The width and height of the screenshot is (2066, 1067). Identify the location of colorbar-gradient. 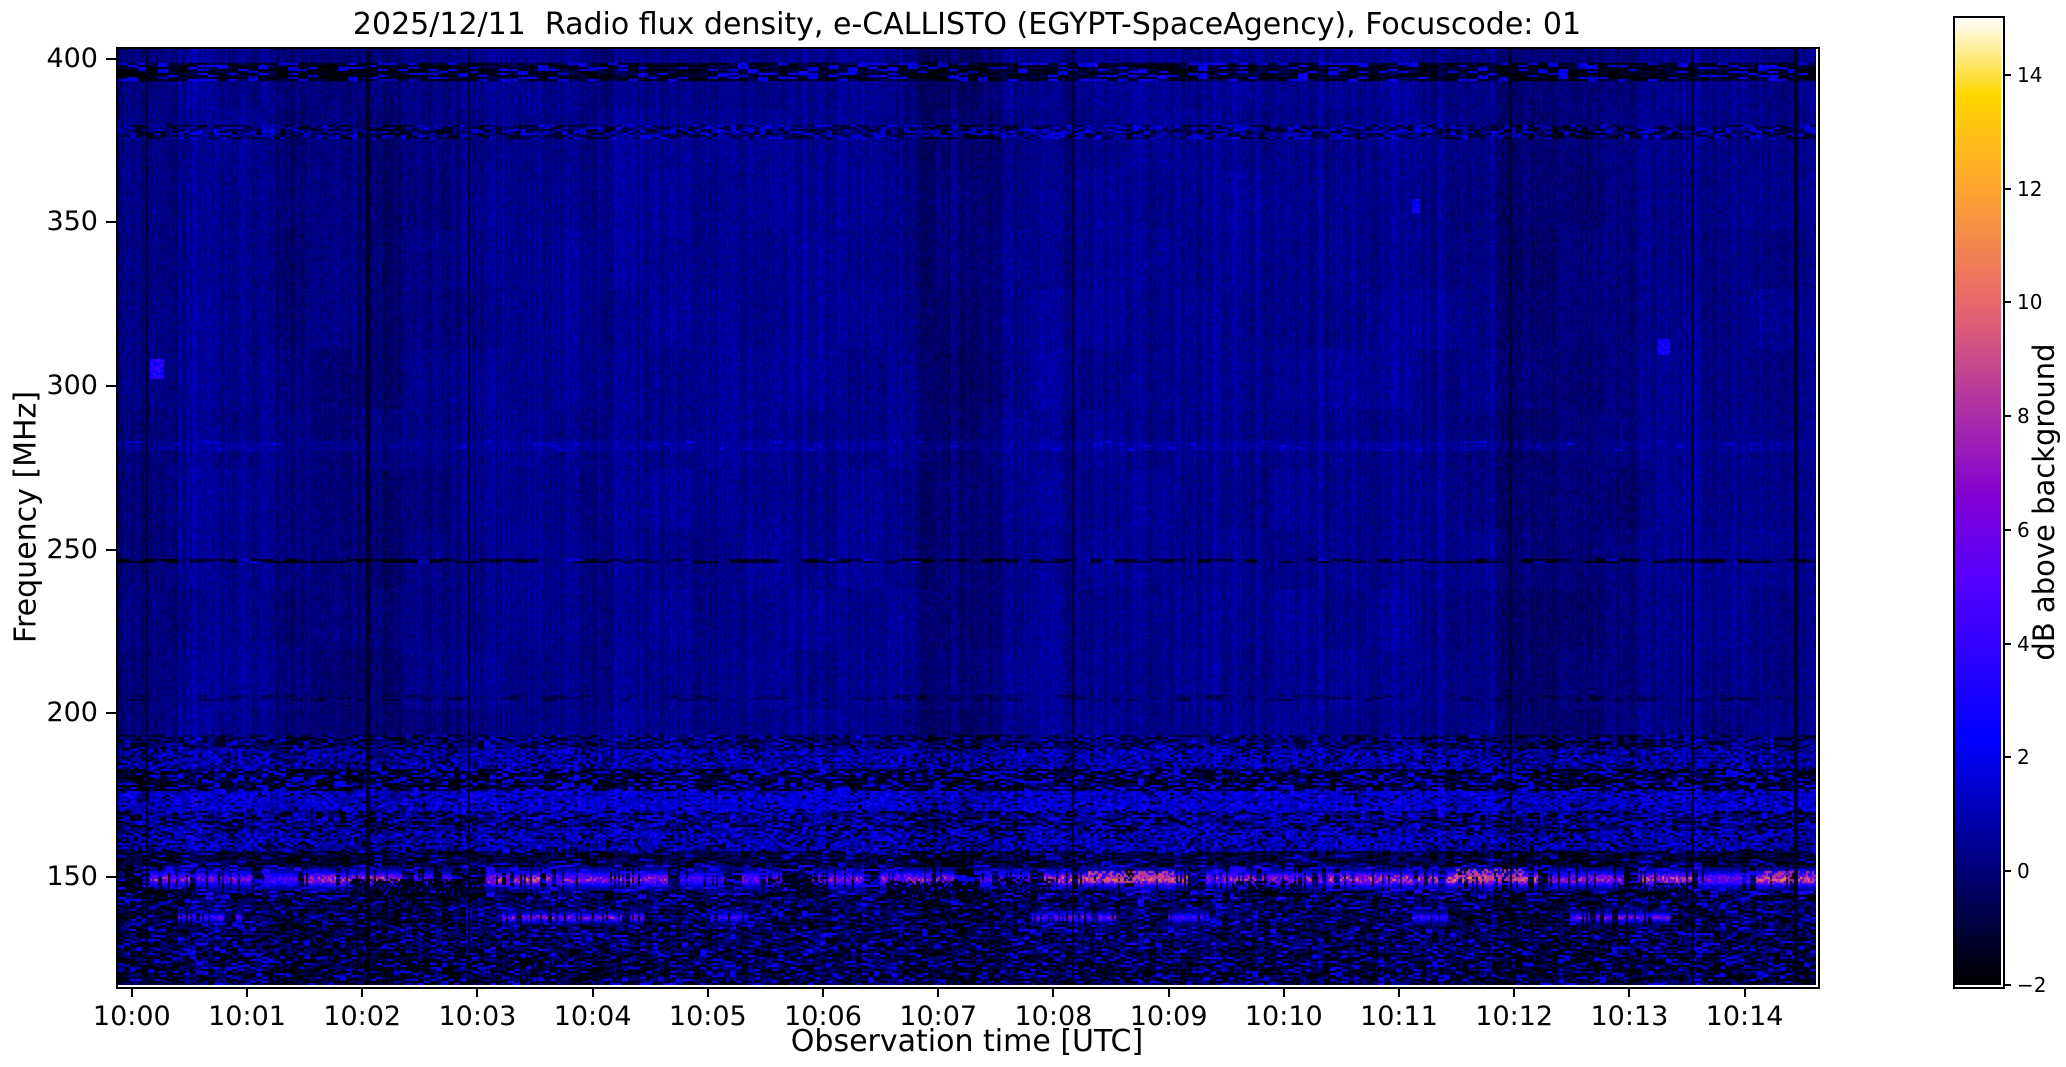
(1978, 501).